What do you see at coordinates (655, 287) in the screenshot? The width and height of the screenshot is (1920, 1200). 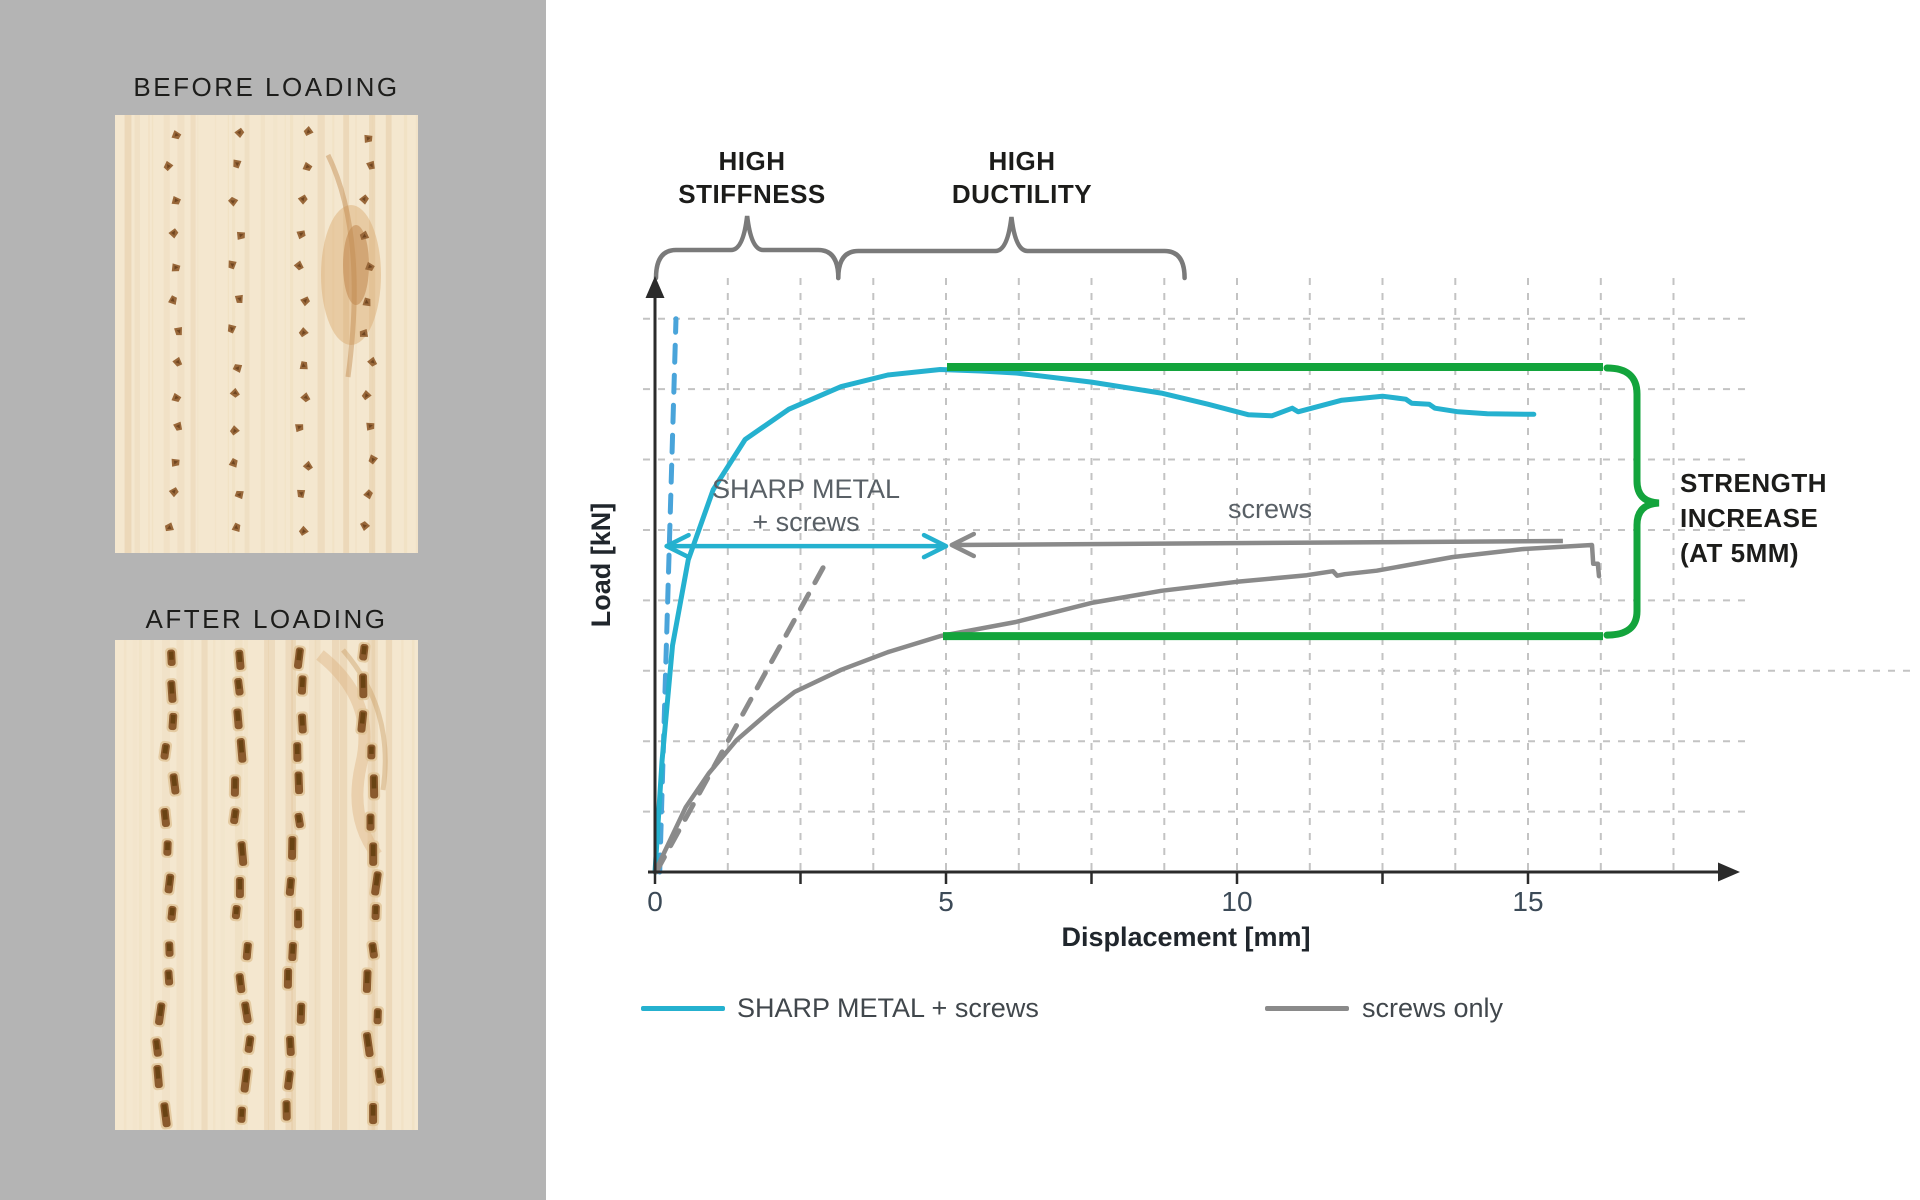 I see `y-axis-arrowhead` at bounding box center [655, 287].